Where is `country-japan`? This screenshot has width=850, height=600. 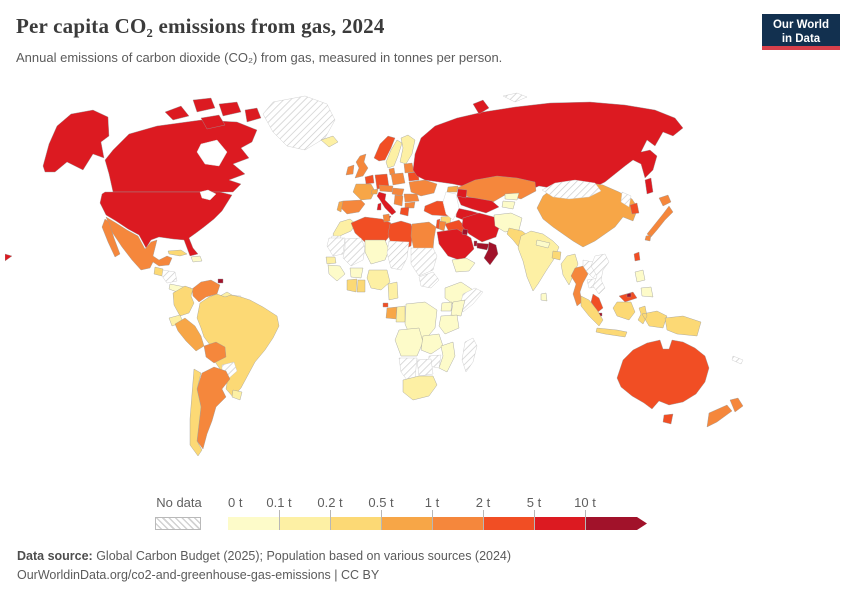 country-japan is located at coordinates (659, 218).